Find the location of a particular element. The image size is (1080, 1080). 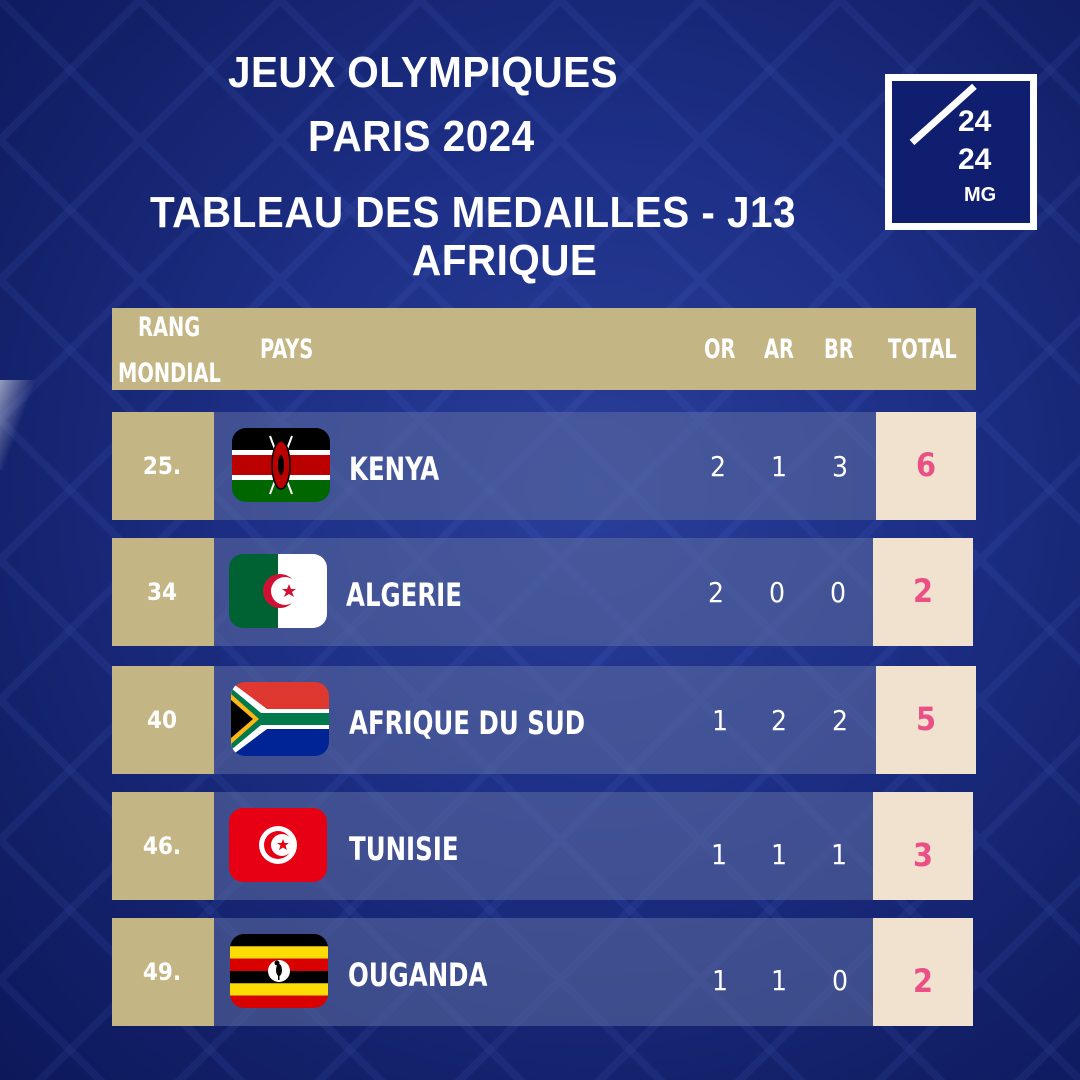

total-value: 3 is located at coordinates (923, 855).